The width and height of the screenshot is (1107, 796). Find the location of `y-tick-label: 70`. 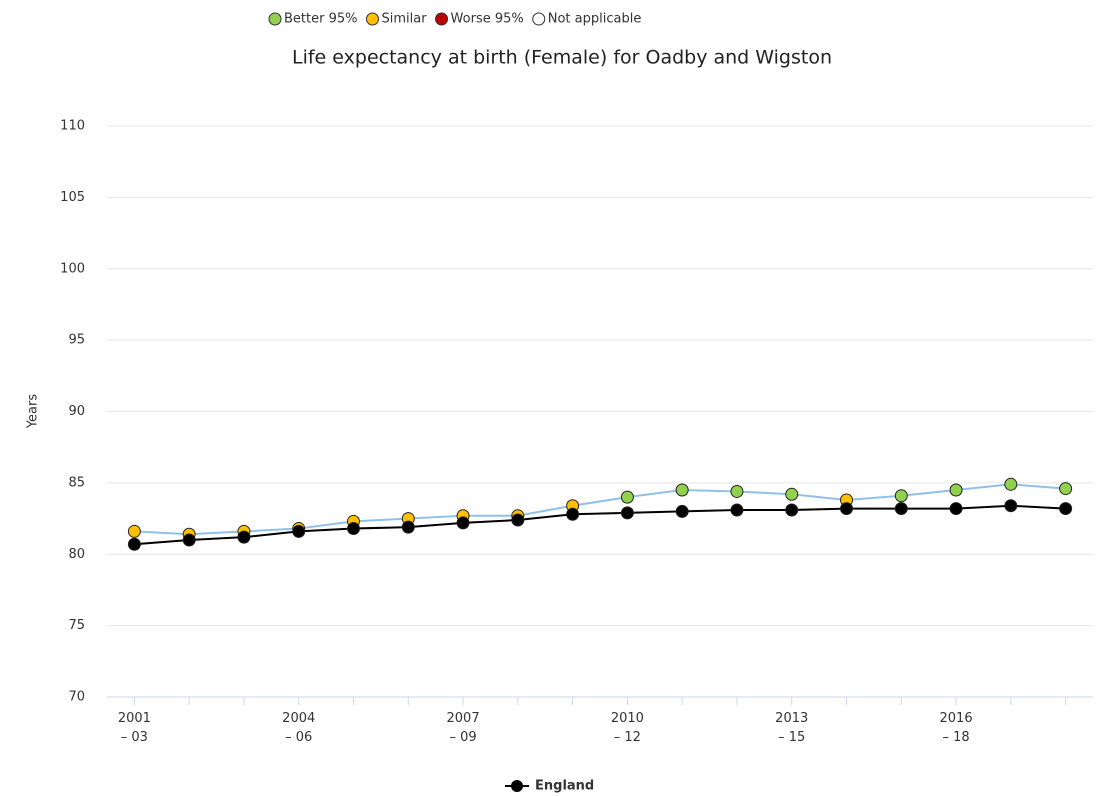

y-tick-label: 70 is located at coordinates (76, 697).